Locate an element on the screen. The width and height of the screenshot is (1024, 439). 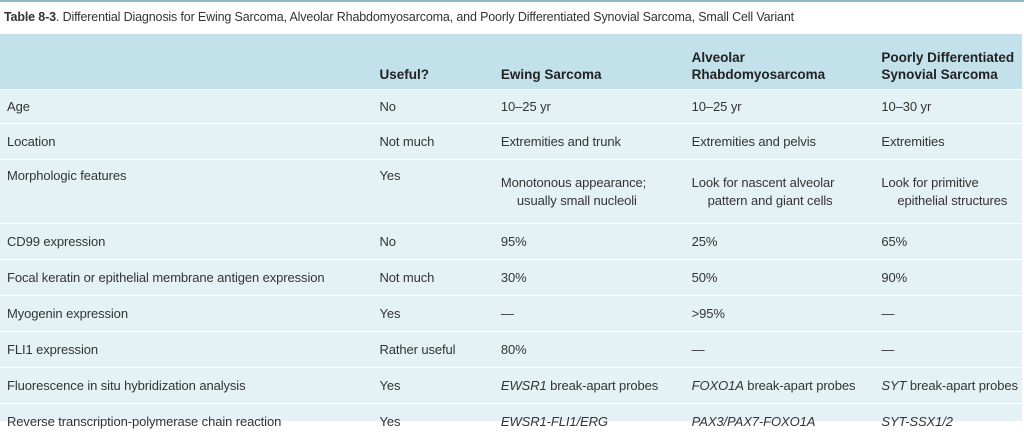
synovial-probe-text: break-apart probes is located at coordinates (962, 385).